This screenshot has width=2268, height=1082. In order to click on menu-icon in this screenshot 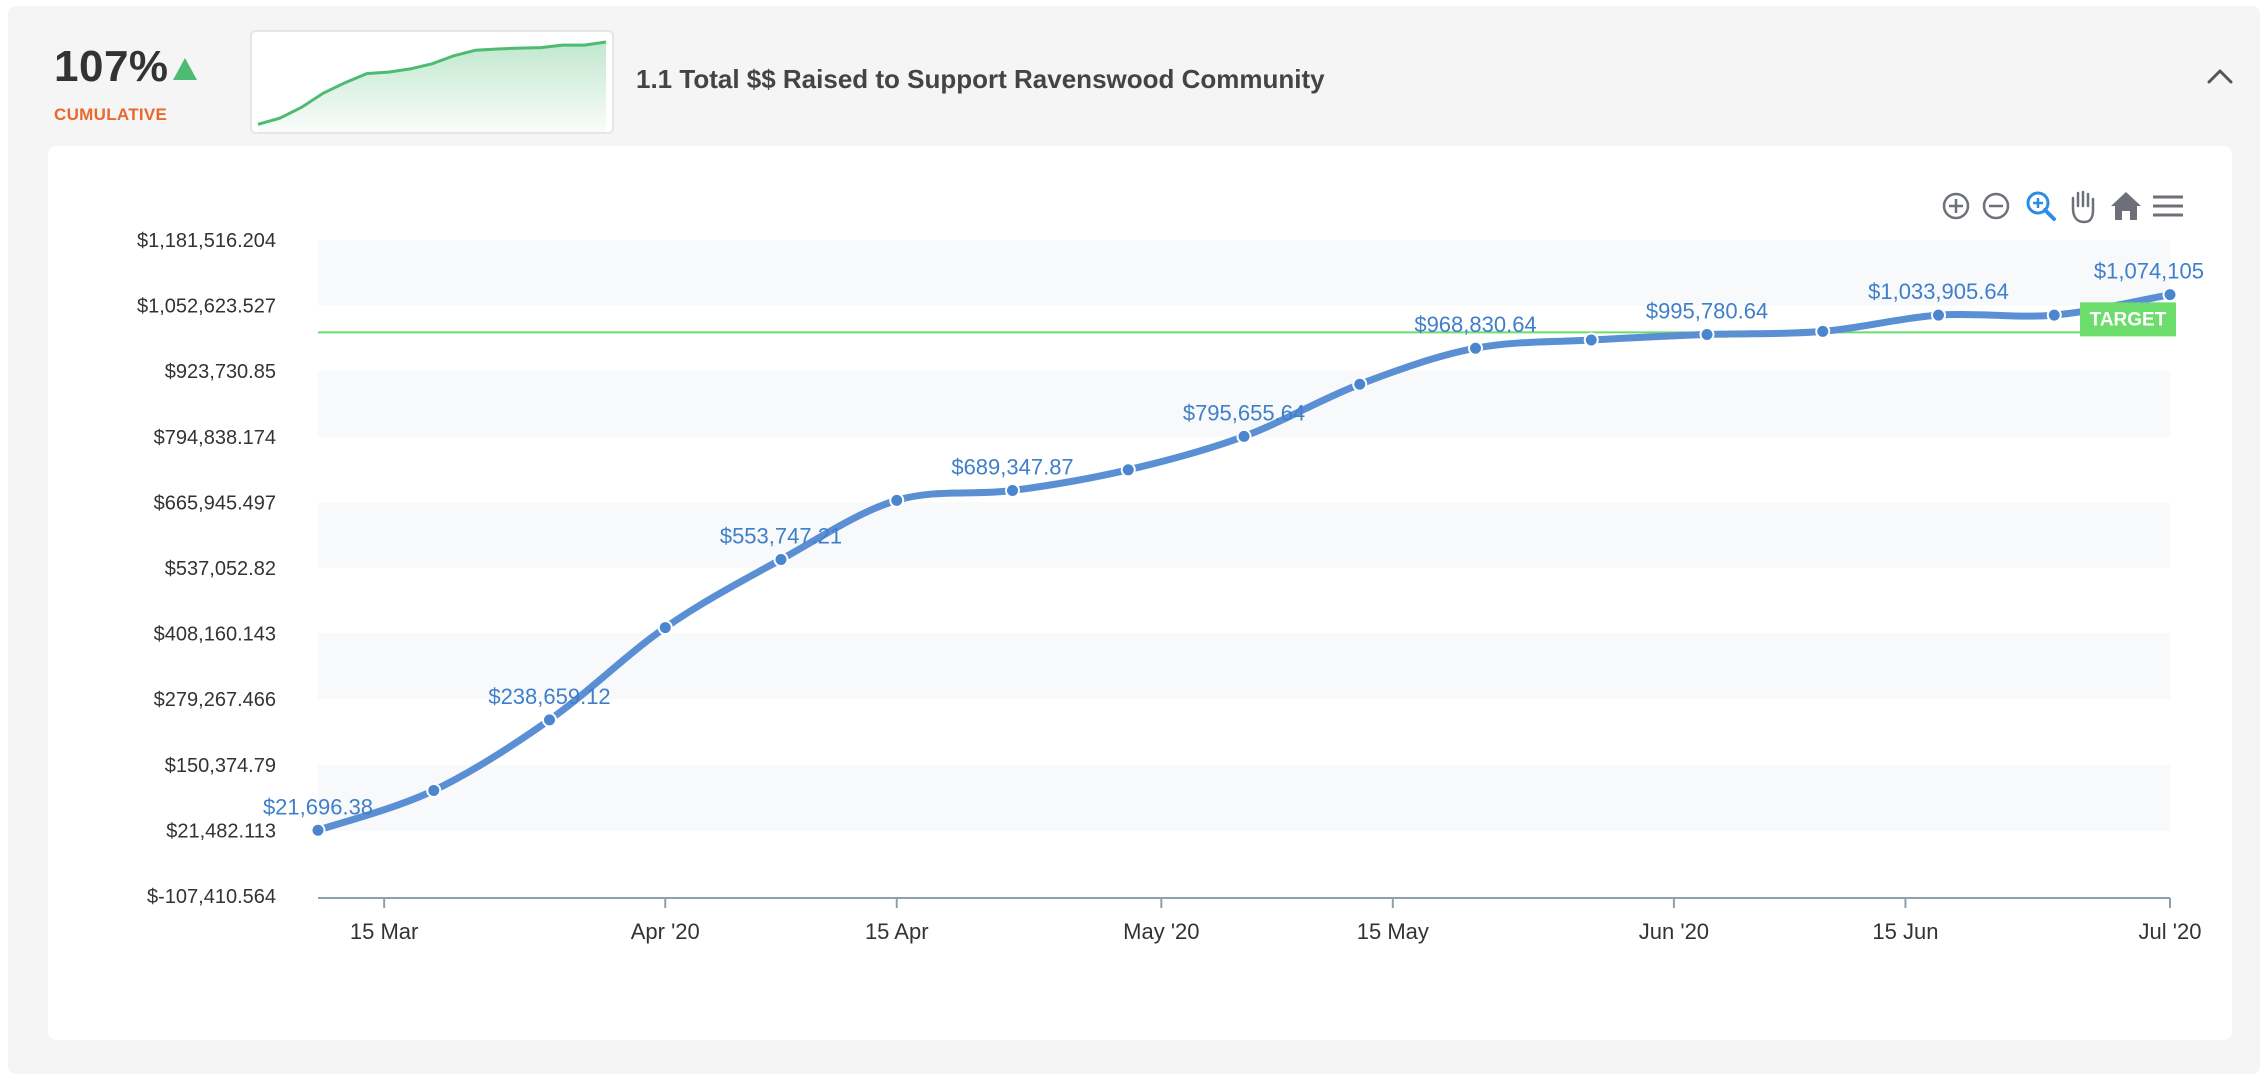, I will do `click(2168, 206)`.